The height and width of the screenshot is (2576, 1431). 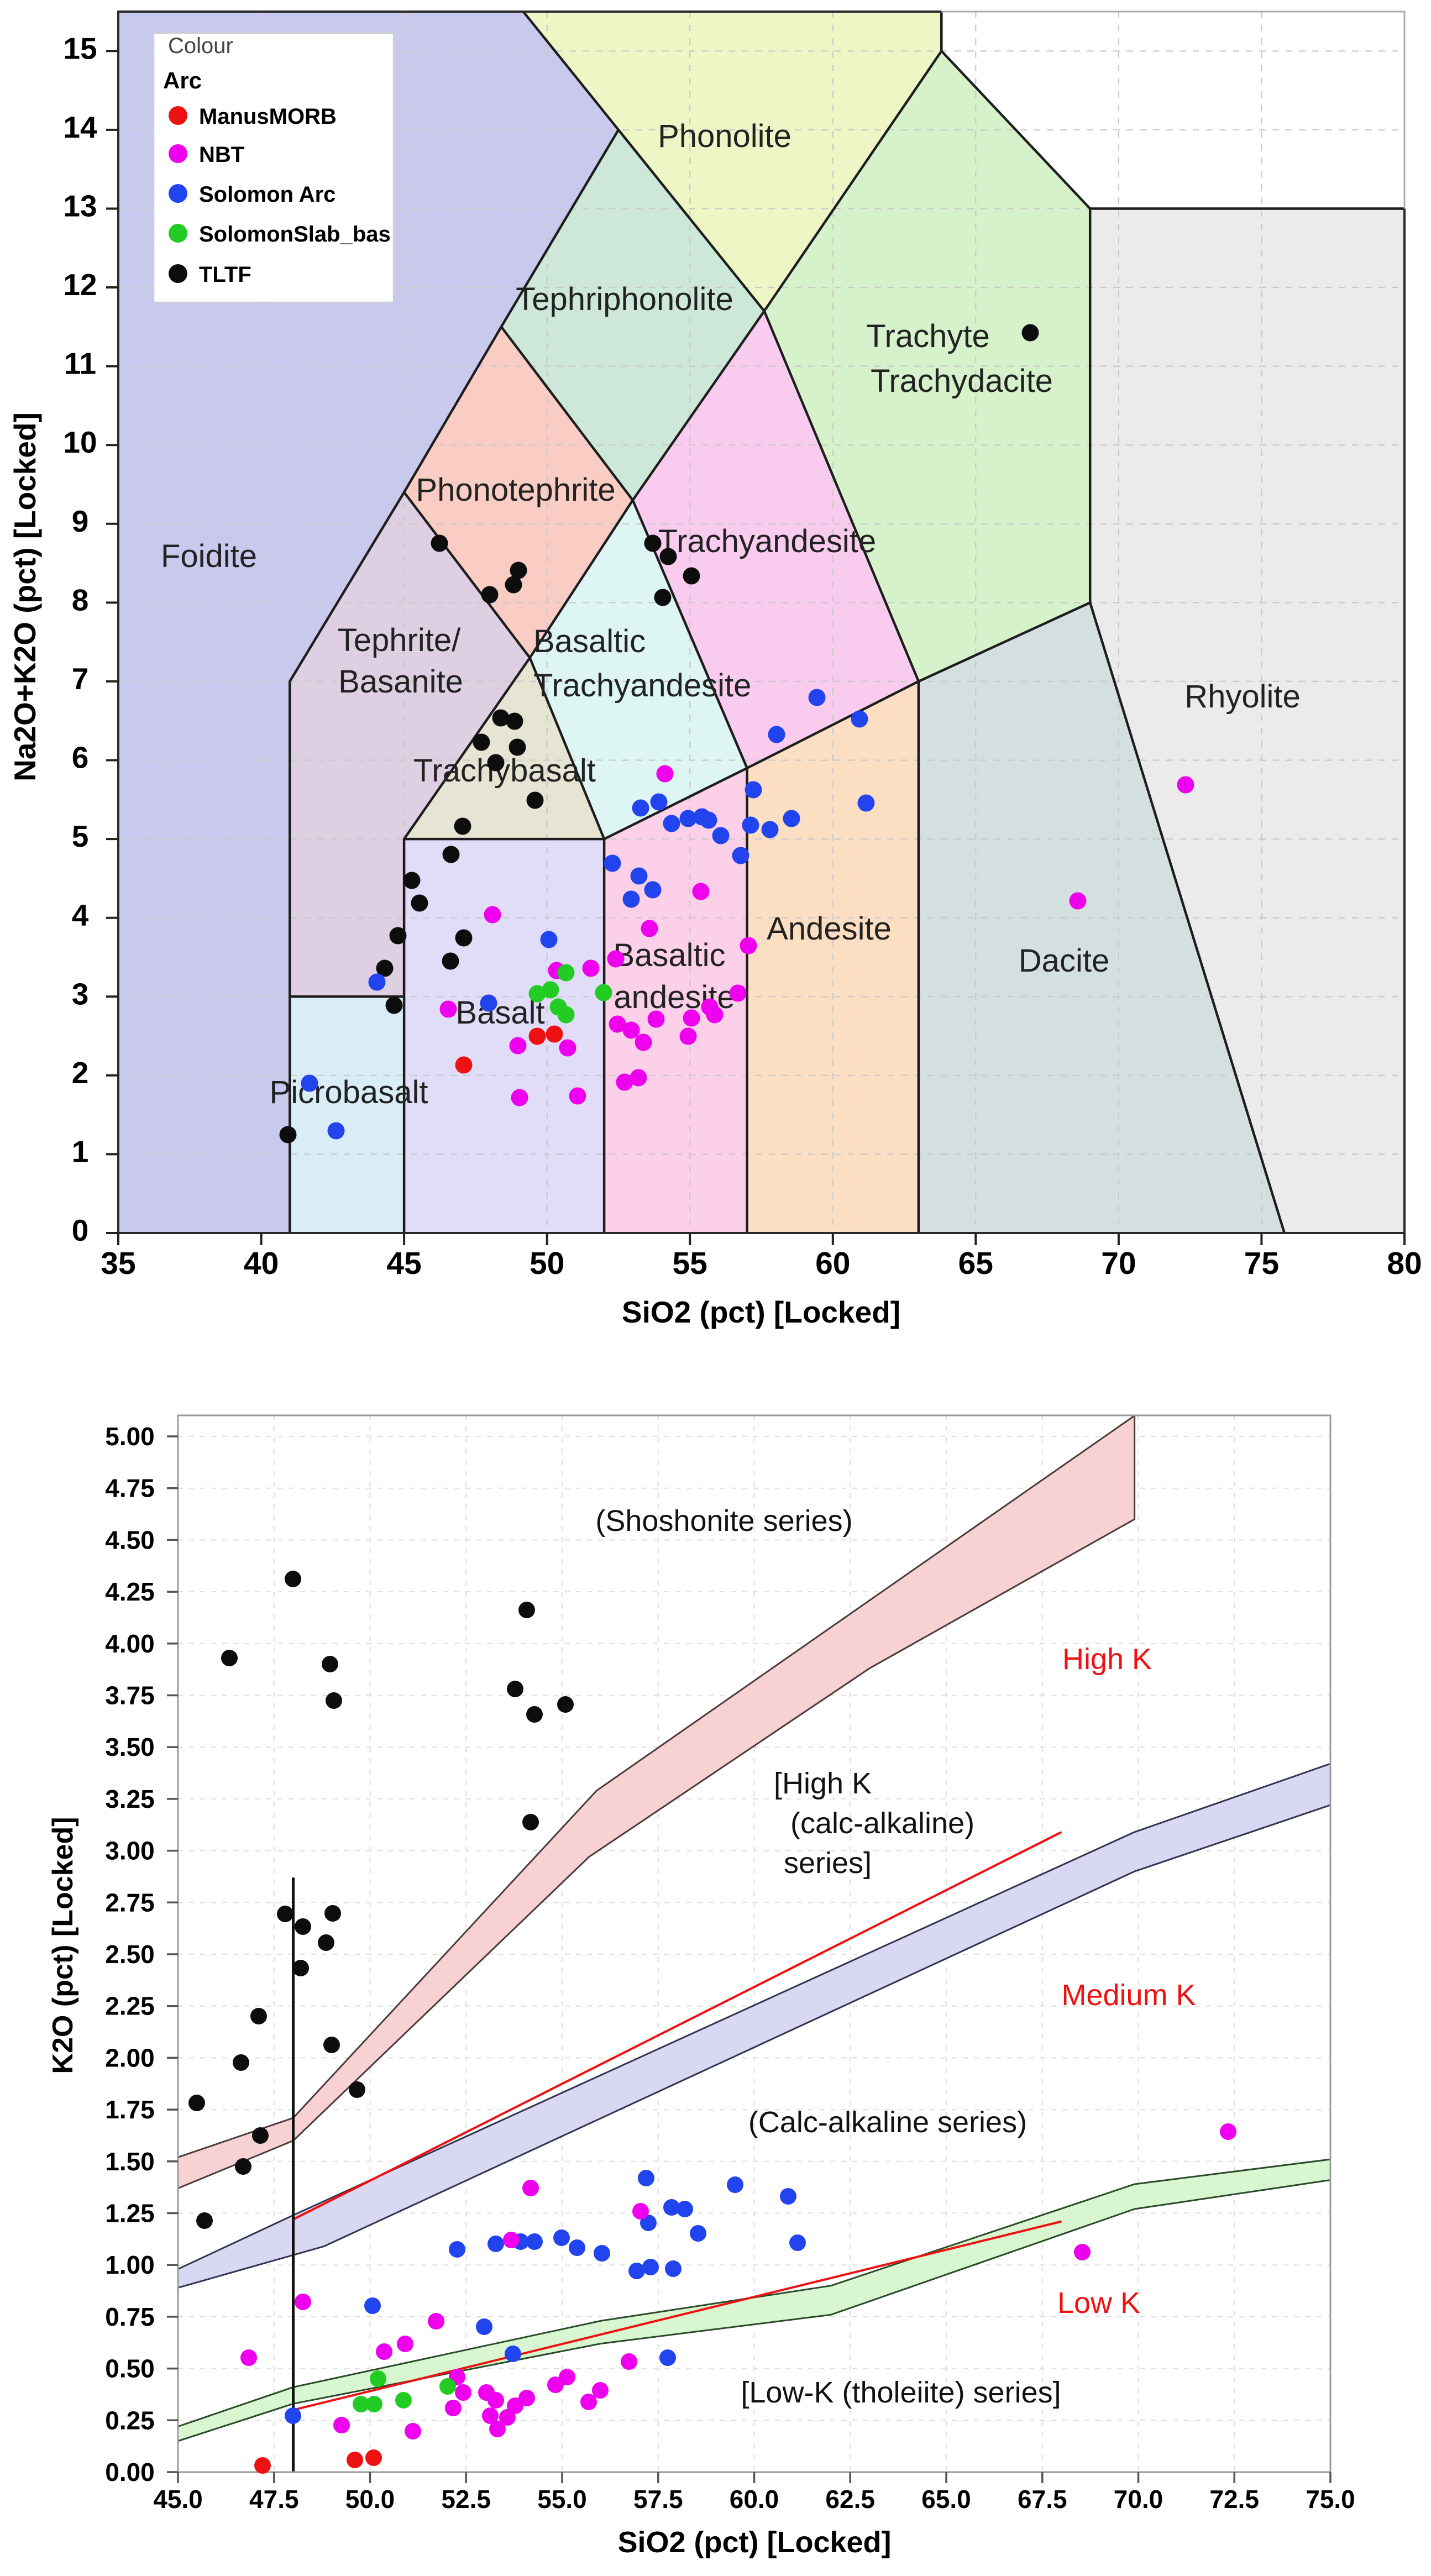 I want to click on svg-text: 4.75, so click(x=130, y=1488).